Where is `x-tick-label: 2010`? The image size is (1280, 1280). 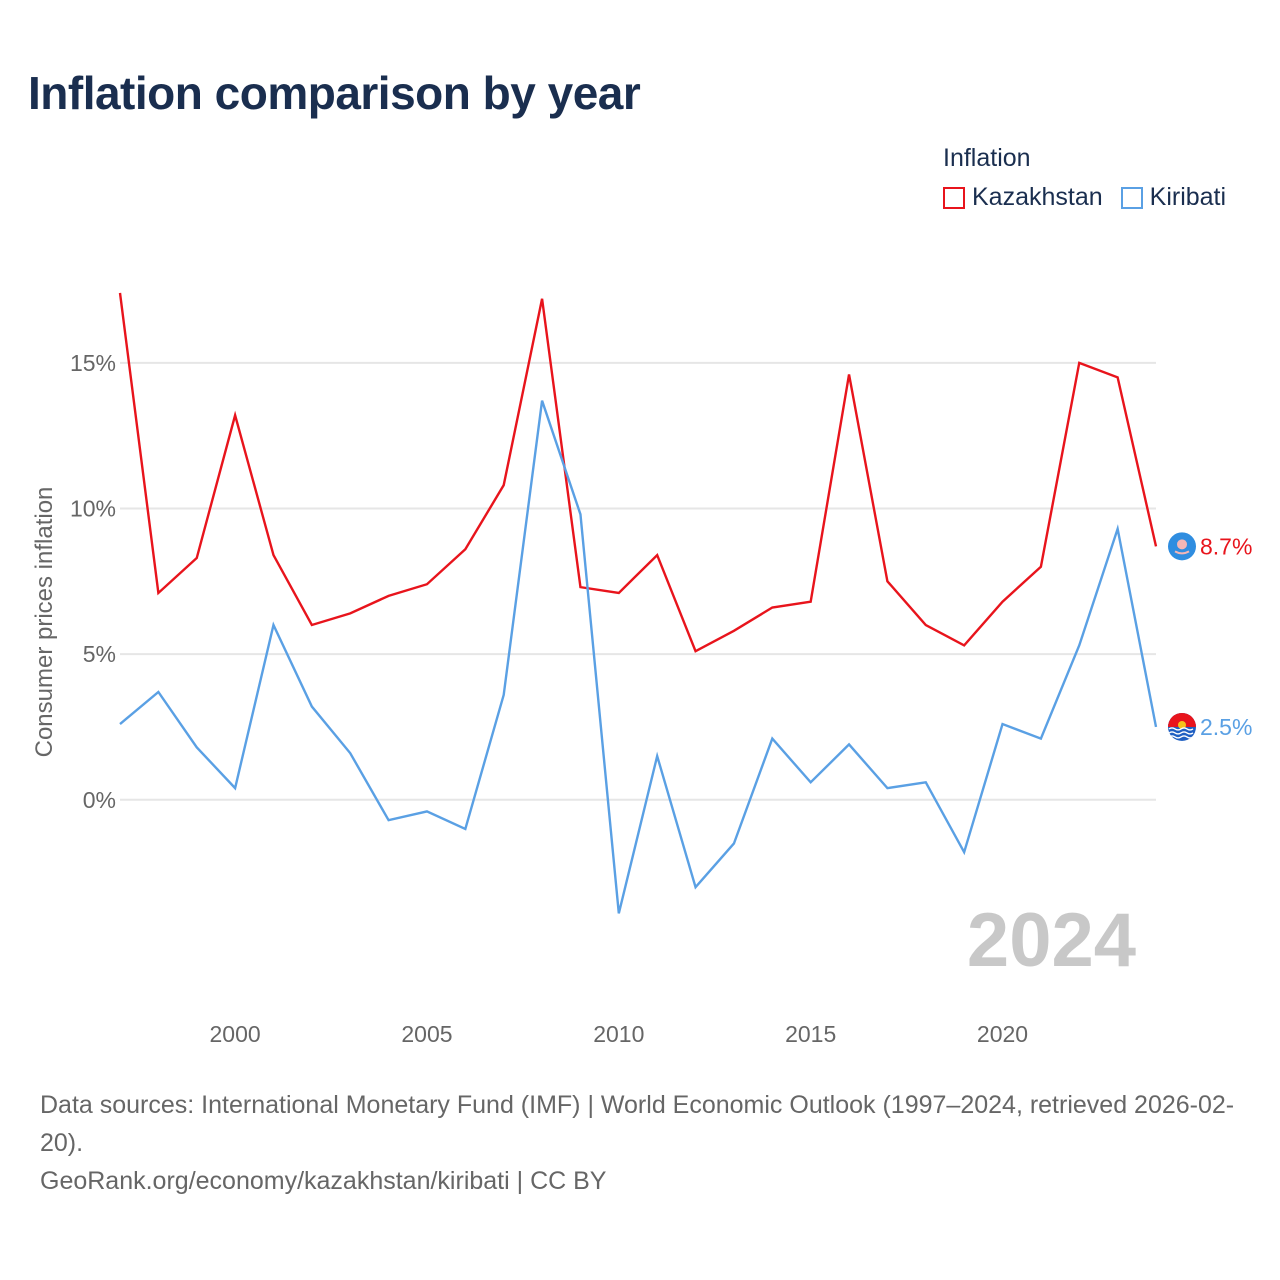
x-tick-label: 2010 is located at coordinates (618, 1034).